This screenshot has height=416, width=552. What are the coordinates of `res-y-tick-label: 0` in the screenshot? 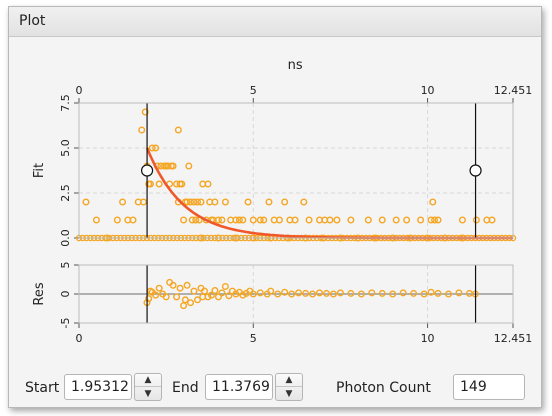 It's located at (65, 294).